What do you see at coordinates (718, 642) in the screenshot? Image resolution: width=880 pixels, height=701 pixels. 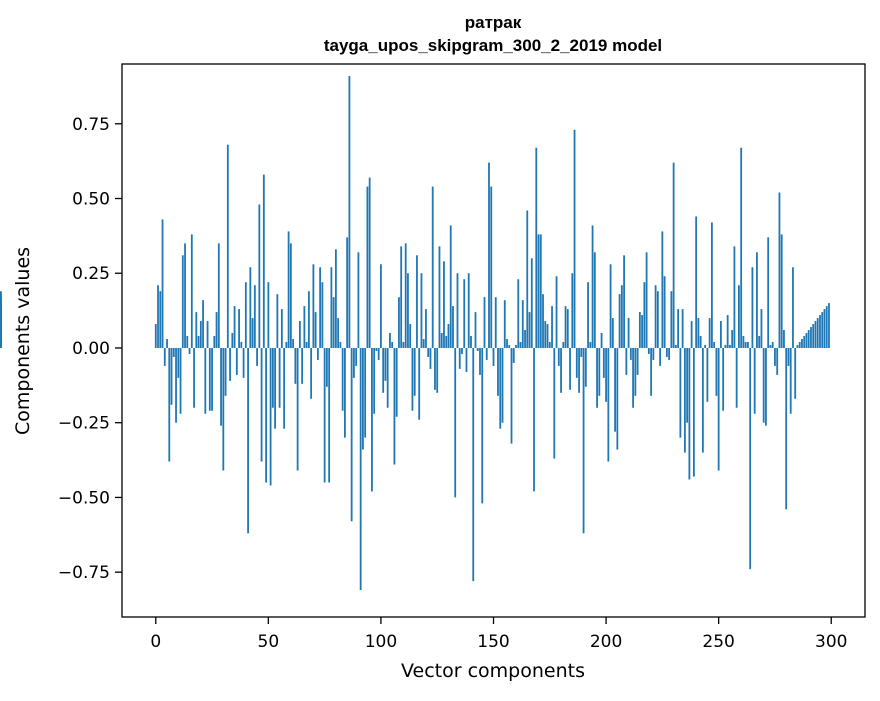 I see `x-tick-label: 250` at bounding box center [718, 642].